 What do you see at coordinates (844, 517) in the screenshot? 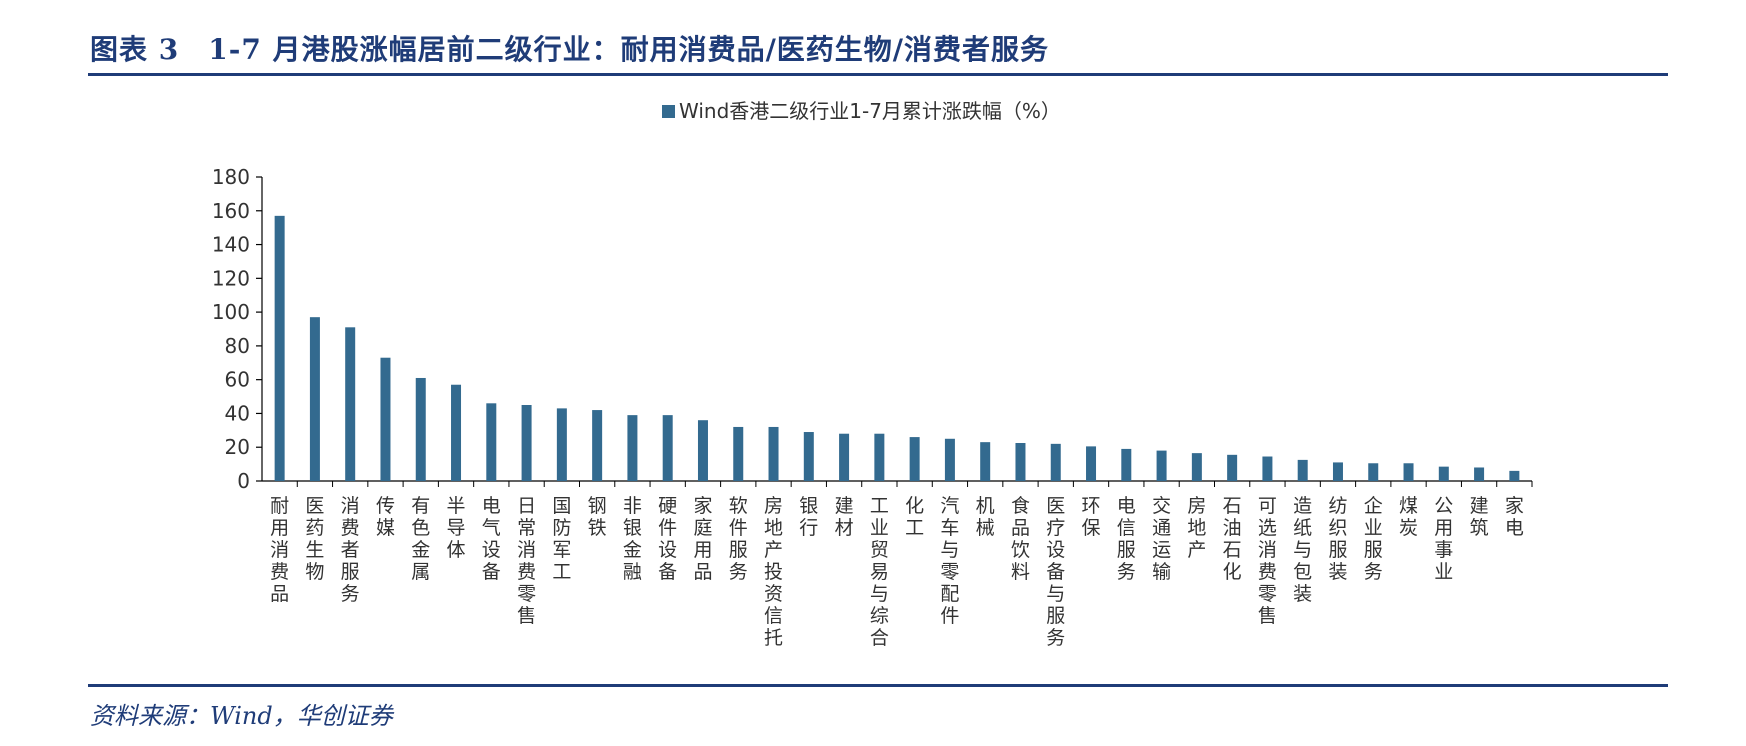
I see `x-tick-label: 建材` at bounding box center [844, 517].